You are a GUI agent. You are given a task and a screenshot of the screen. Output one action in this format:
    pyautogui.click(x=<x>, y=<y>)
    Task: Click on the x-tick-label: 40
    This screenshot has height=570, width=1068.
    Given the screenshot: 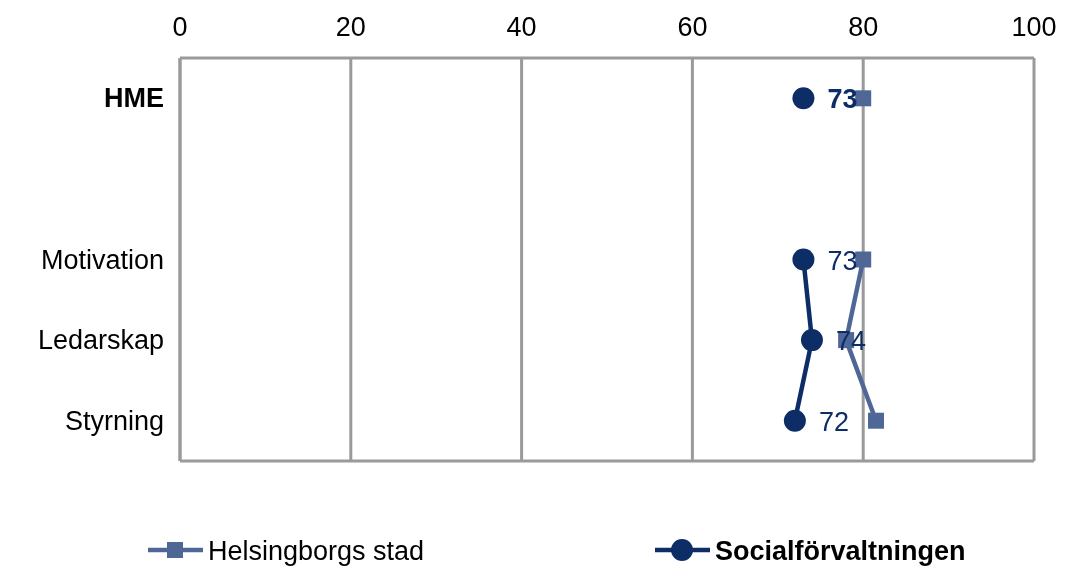 What is the action you would take?
    pyautogui.click(x=521, y=27)
    